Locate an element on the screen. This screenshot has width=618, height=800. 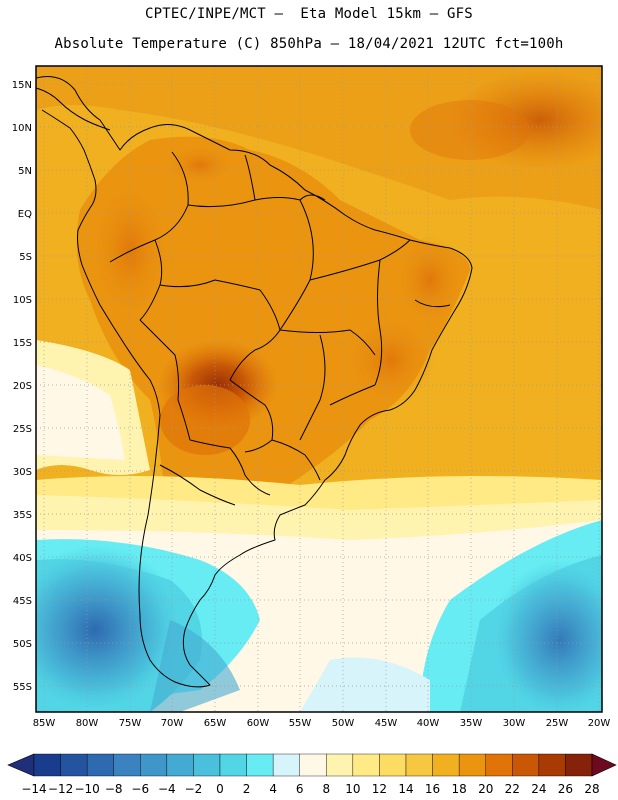
lat-label: 10S is located at coordinates (22, 300).